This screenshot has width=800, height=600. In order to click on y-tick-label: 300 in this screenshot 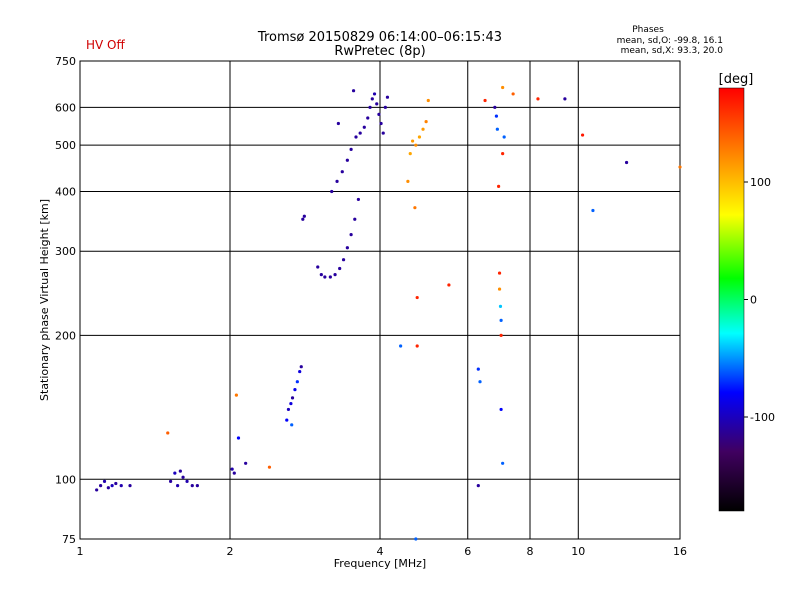, I will do `click(65, 251)`.